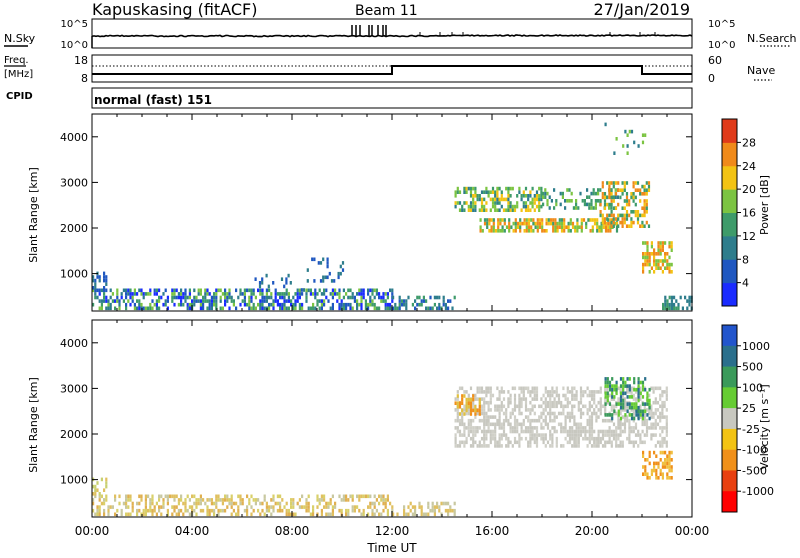 The height and width of the screenshot is (558, 800). Describe the element at coordinates (729, 294) in the screenshot. I see `colorbar-swatch` at that location.